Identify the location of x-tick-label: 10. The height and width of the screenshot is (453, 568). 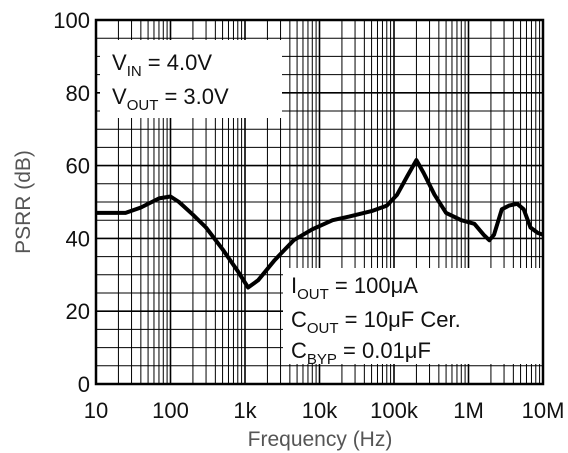
(96, 410).